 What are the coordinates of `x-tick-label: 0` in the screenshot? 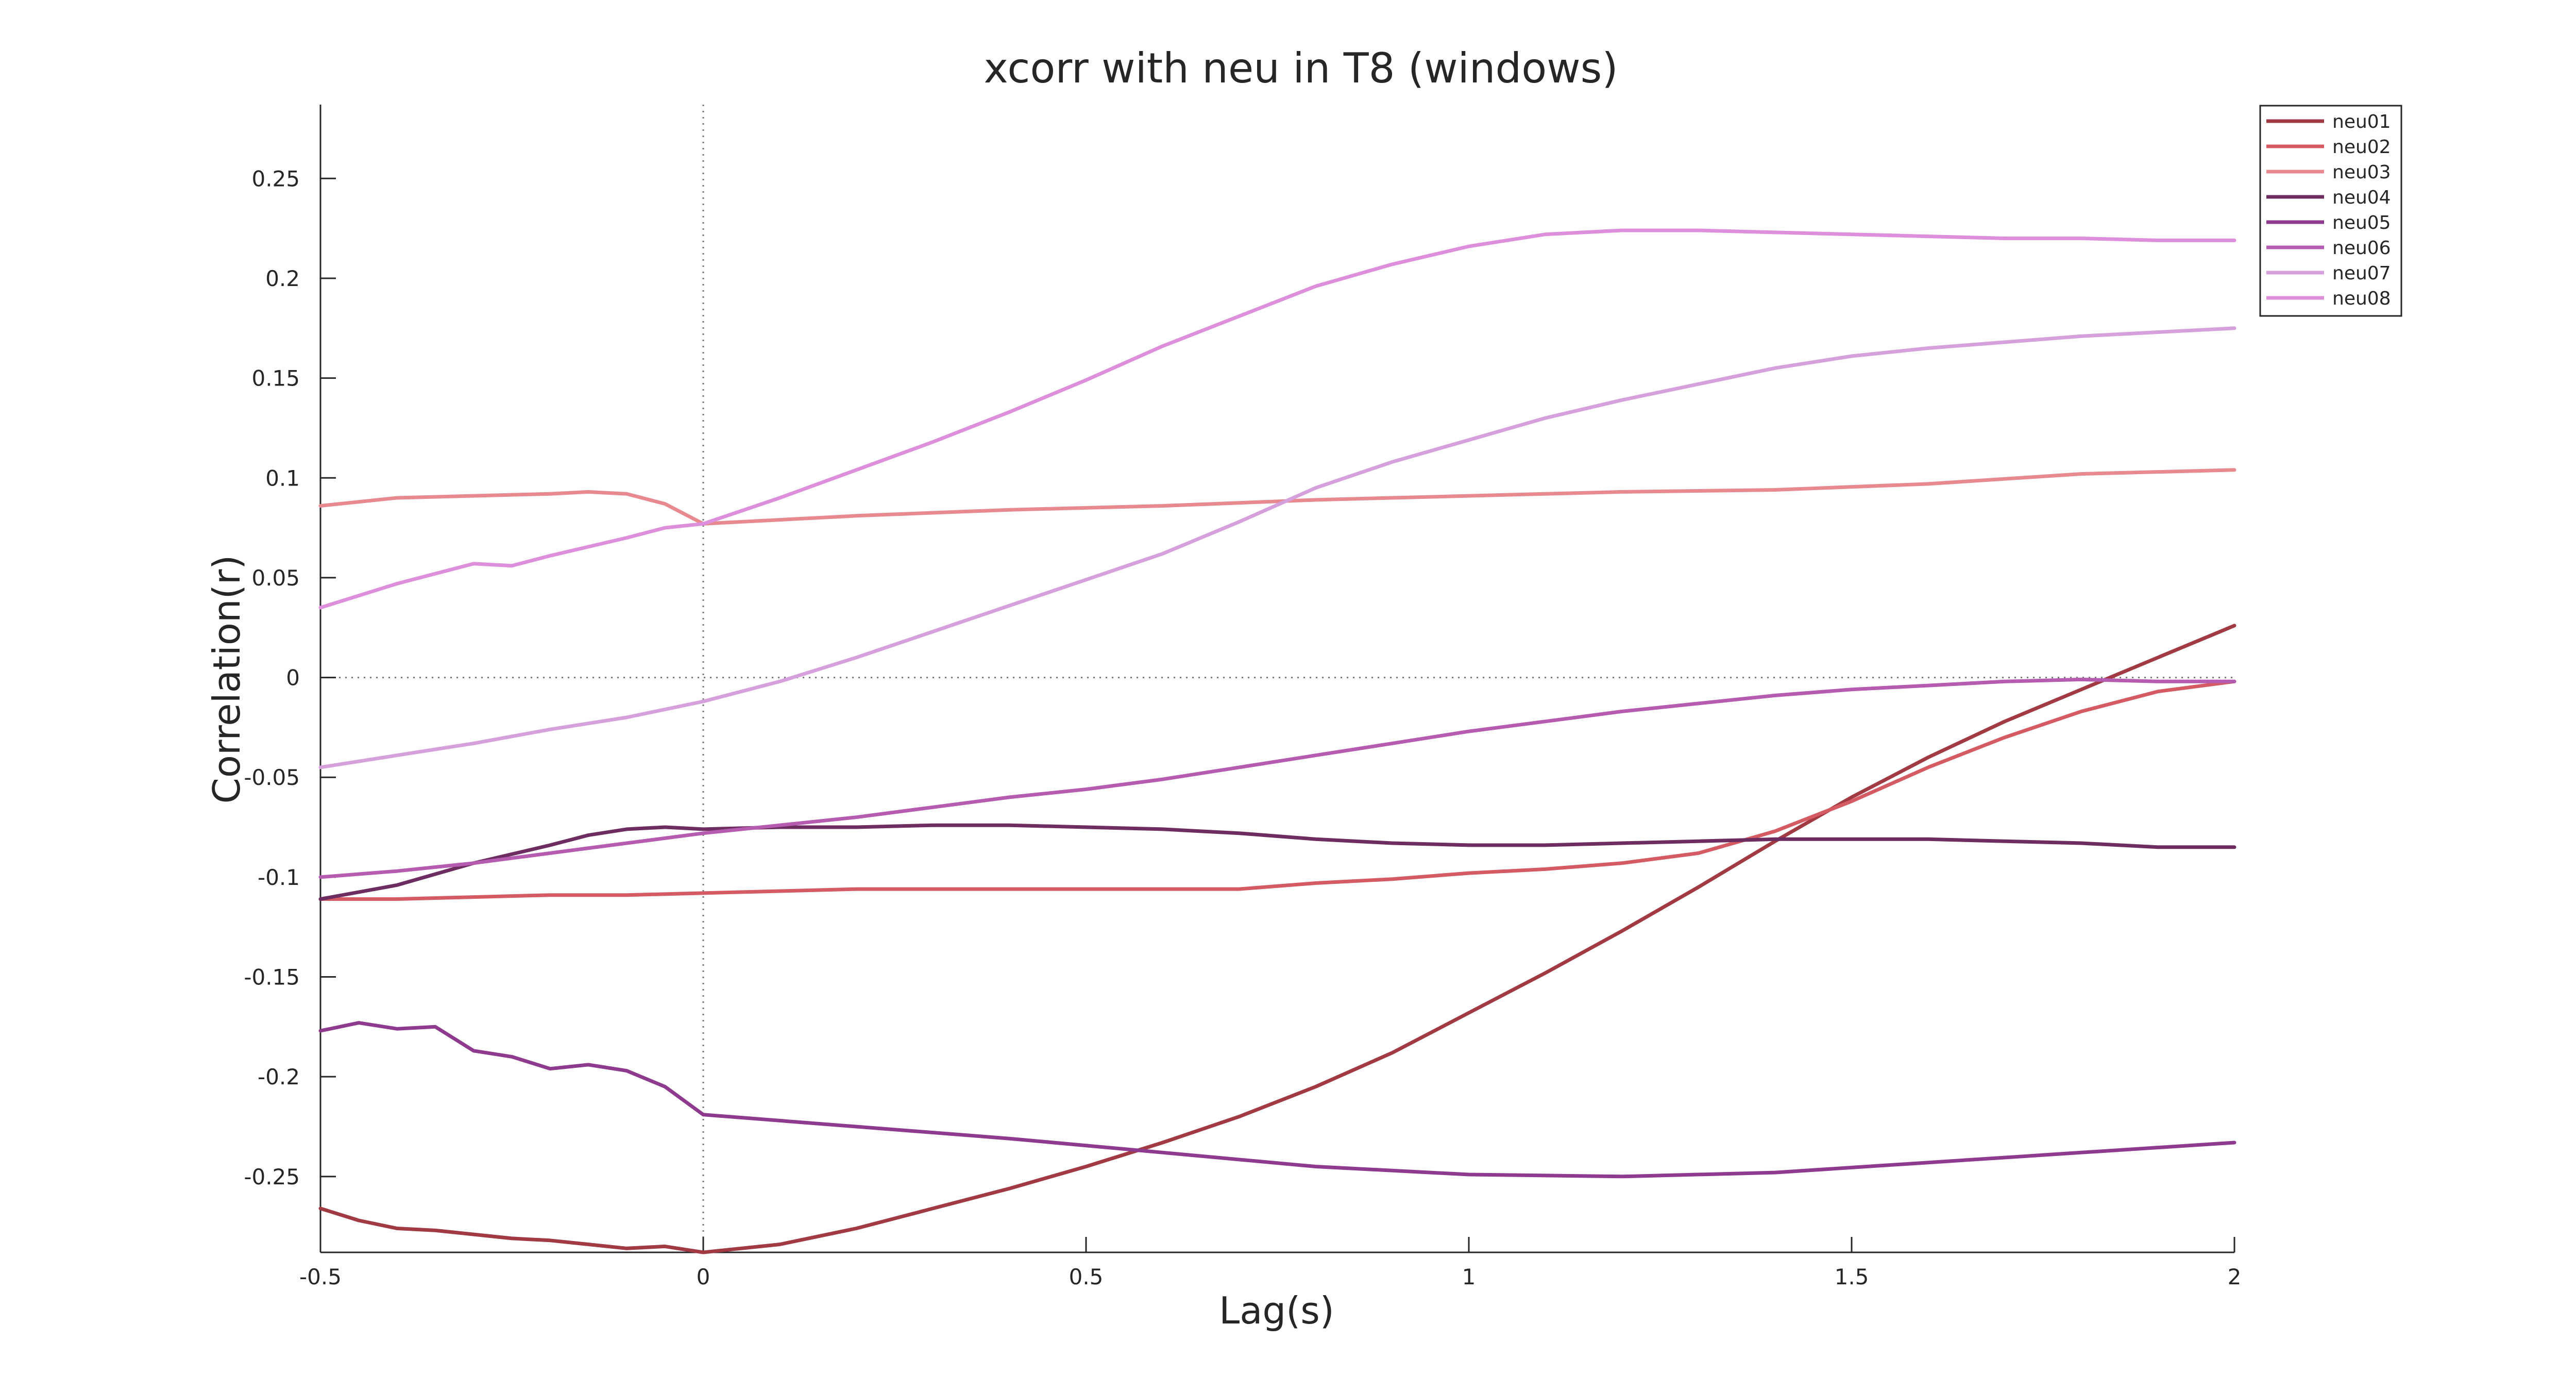 It's located at (703, 1276).